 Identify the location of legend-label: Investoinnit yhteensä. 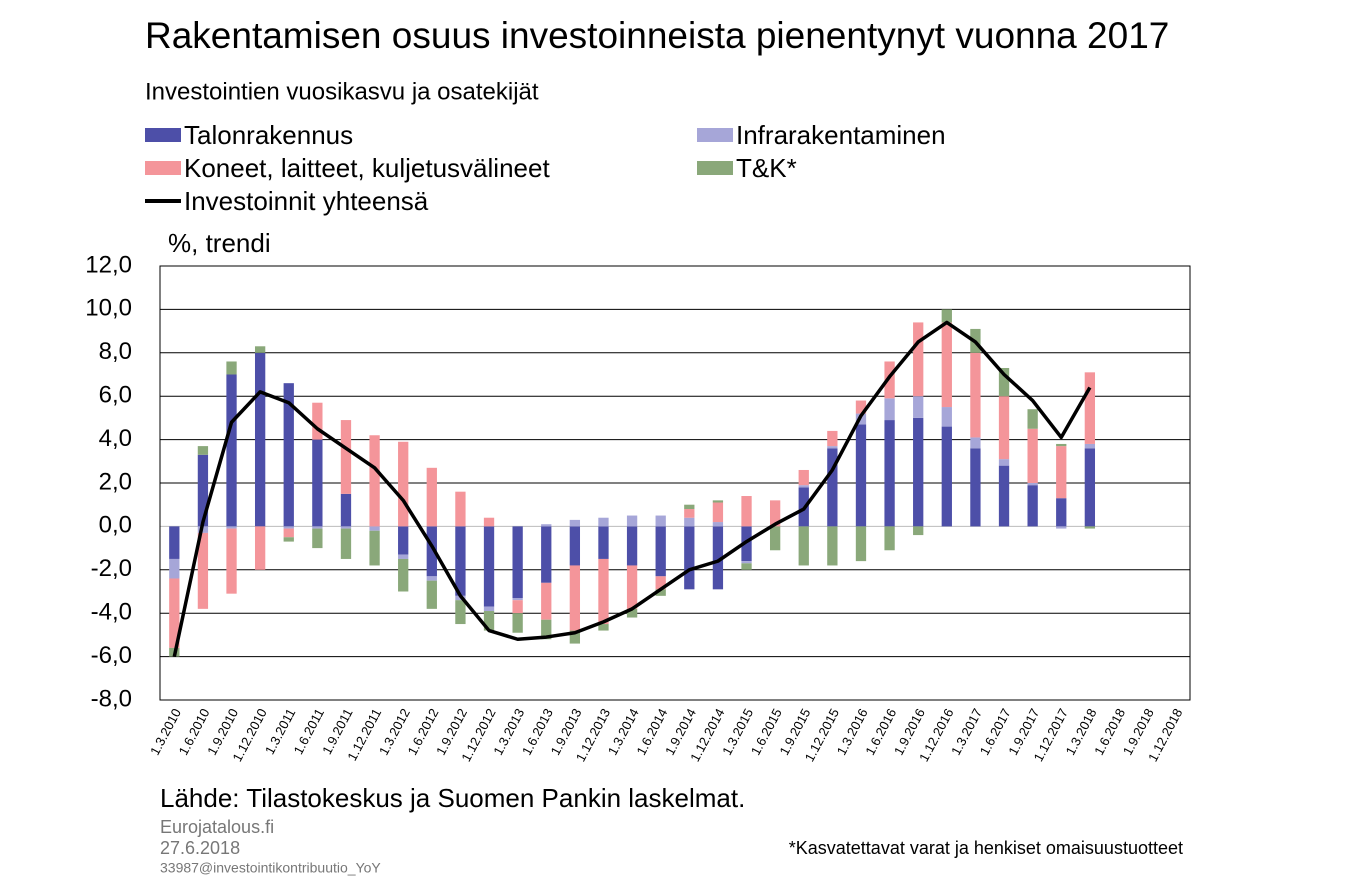
(306, 201).